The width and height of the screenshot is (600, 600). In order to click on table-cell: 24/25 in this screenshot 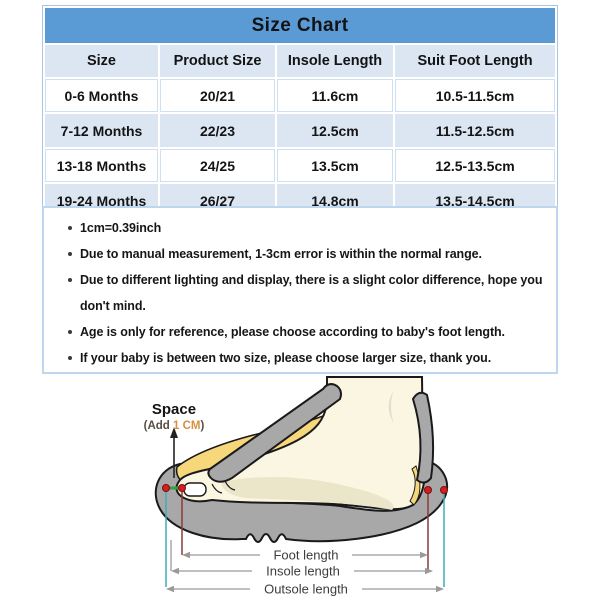, I will do `click(217, 165)`.